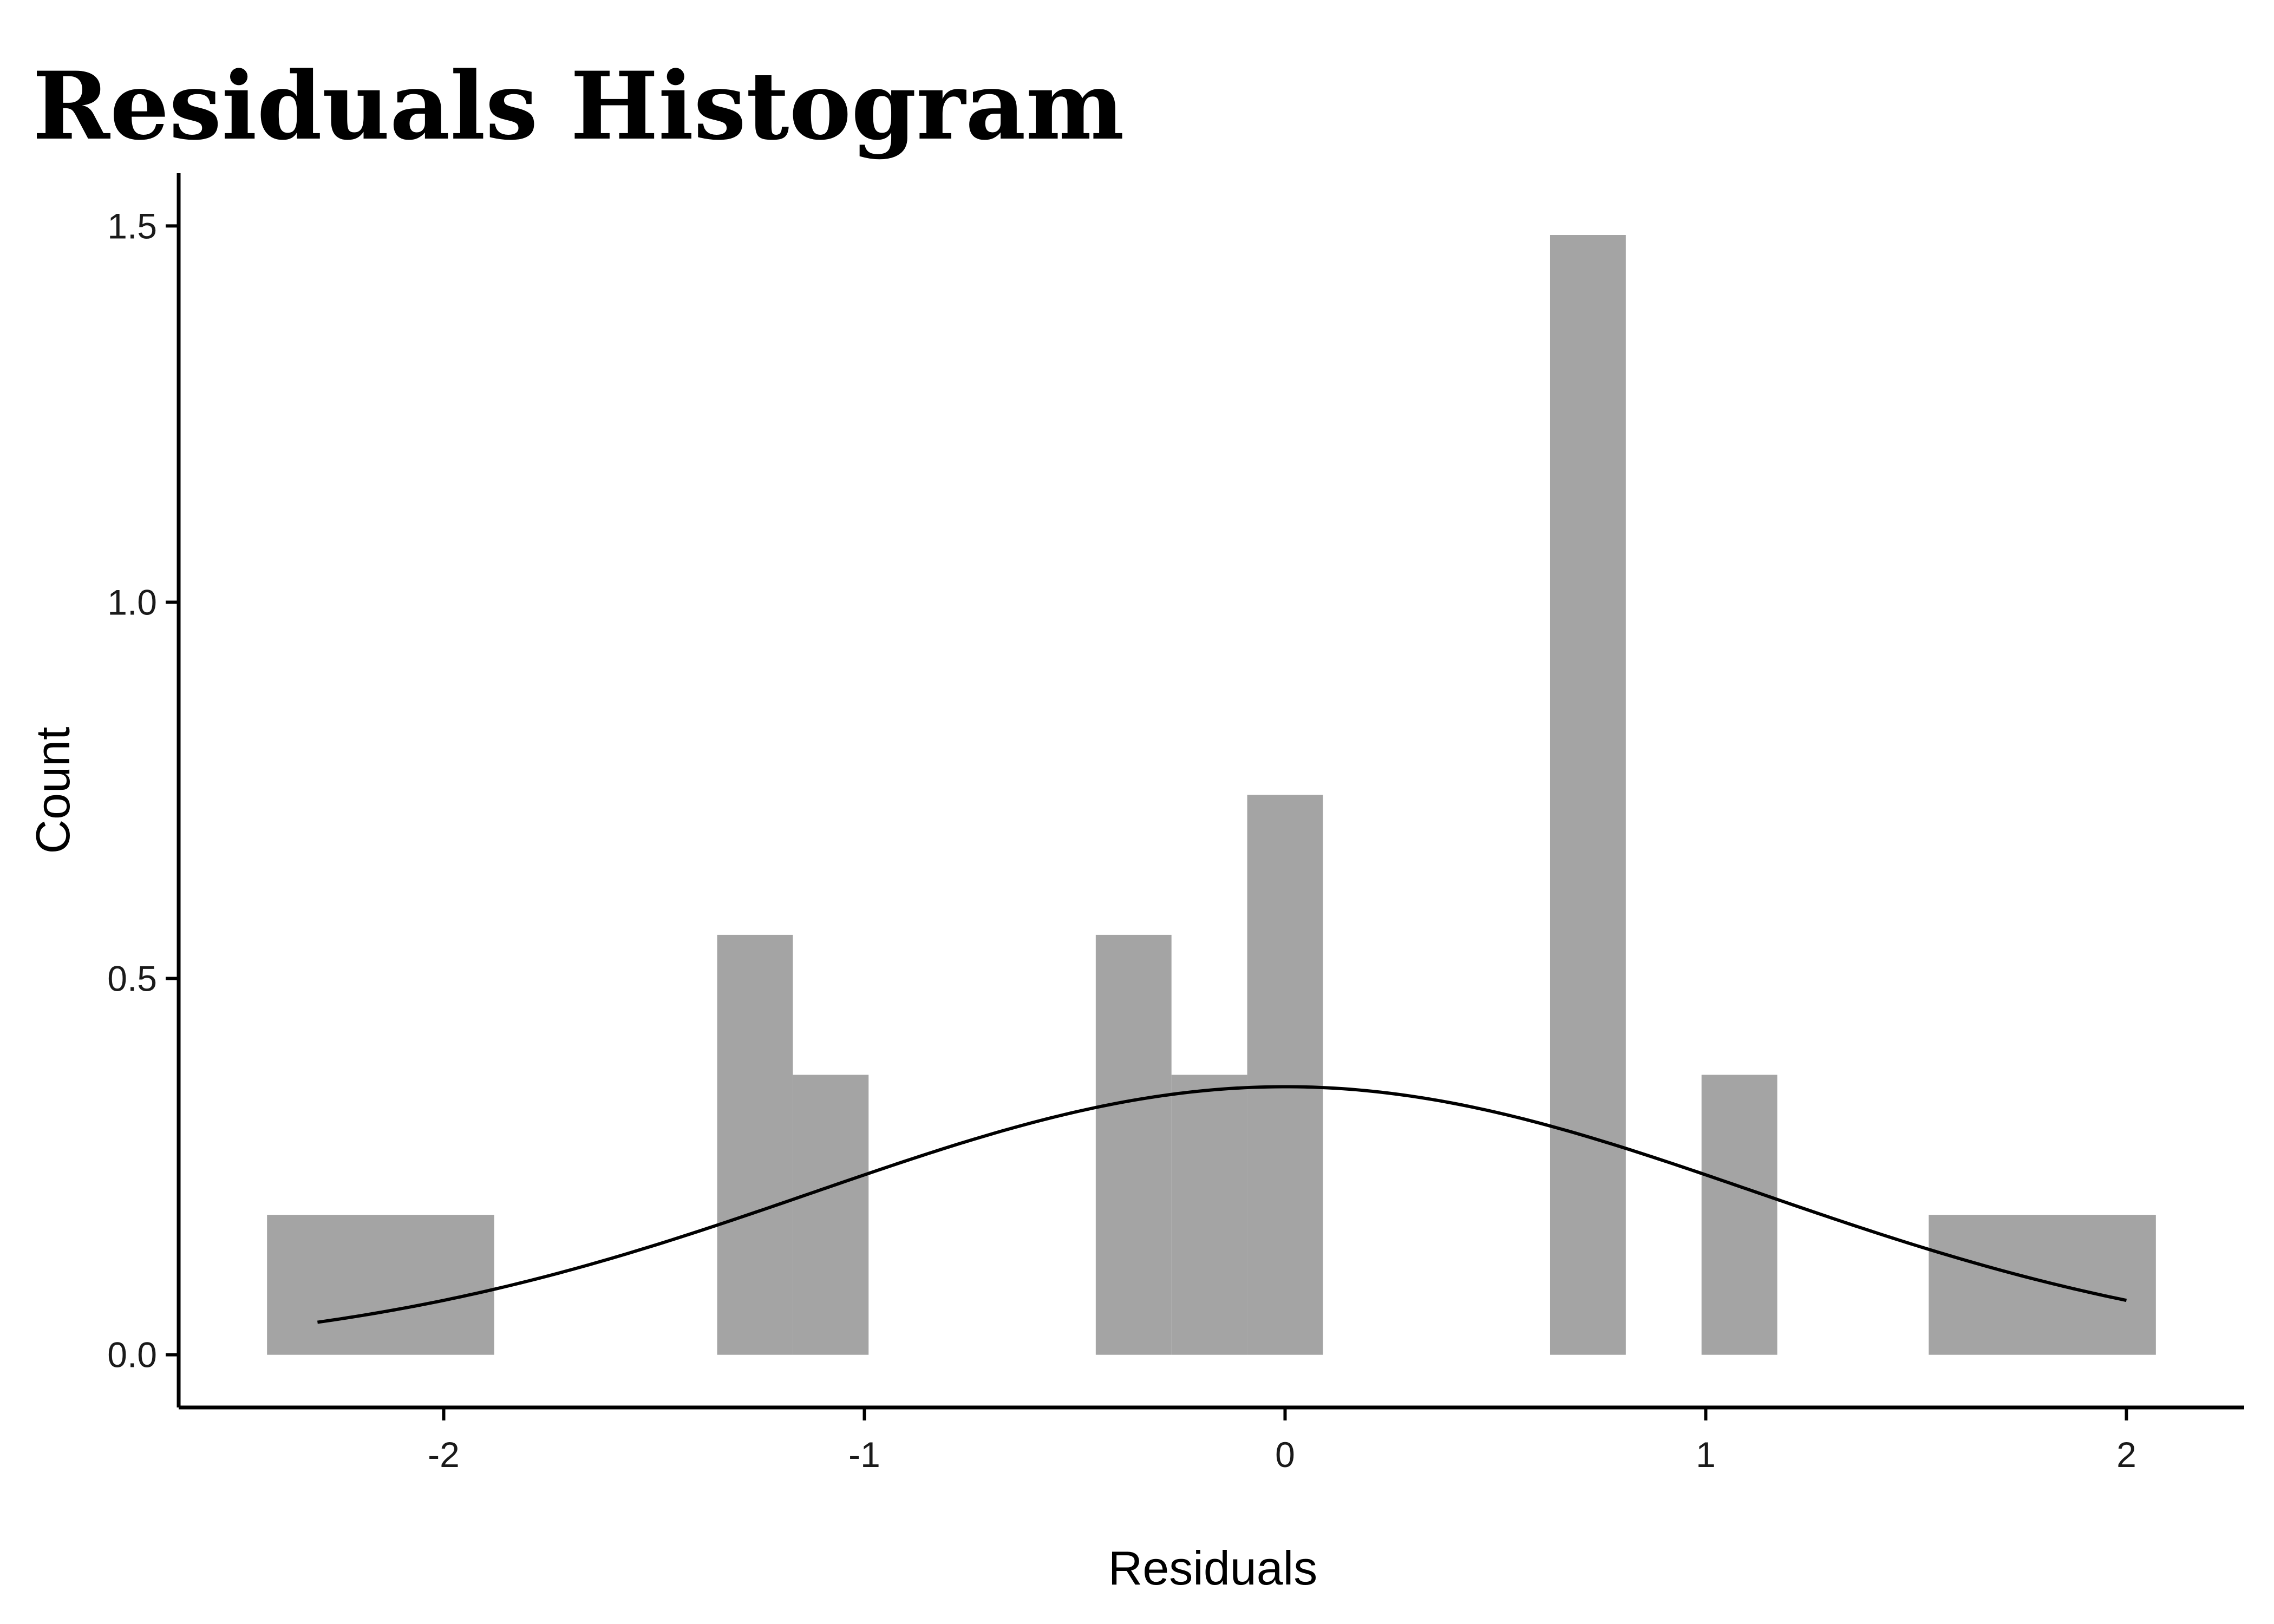 This screenshot has height=1624, width=2274. What do you see at coordinates (132, 602) in the screenshot?
I see `y-tick-label: 1.0` at bounding box center [132, 602].